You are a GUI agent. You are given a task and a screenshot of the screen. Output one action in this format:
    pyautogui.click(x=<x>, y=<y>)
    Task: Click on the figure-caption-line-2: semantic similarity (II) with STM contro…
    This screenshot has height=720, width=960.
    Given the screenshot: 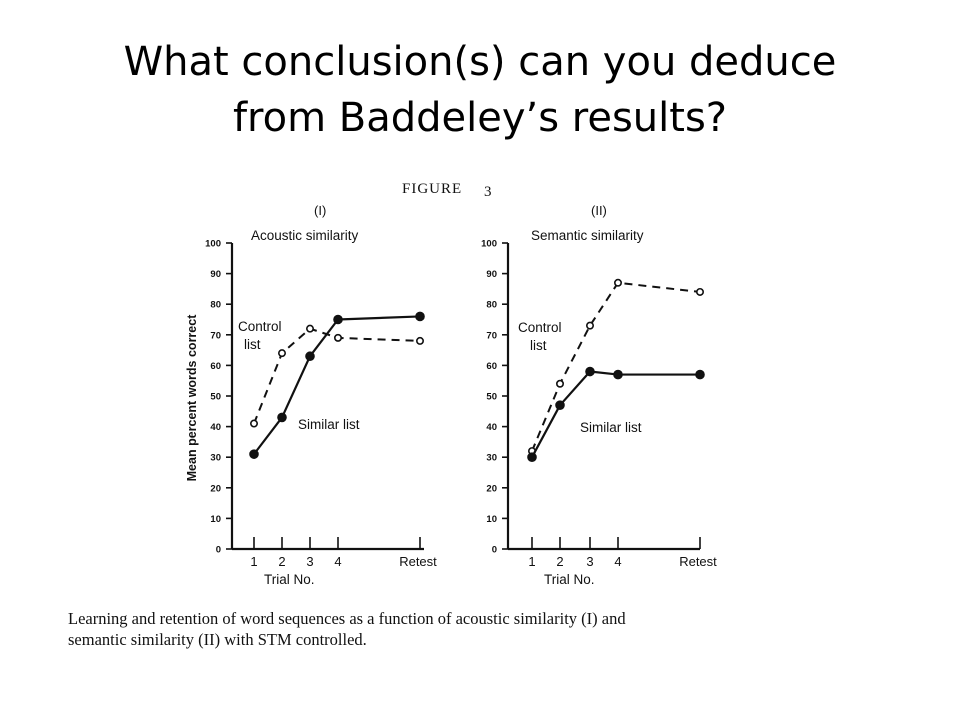 What is the action you would take?
    pyautogui.click(x=217, y=639)
    